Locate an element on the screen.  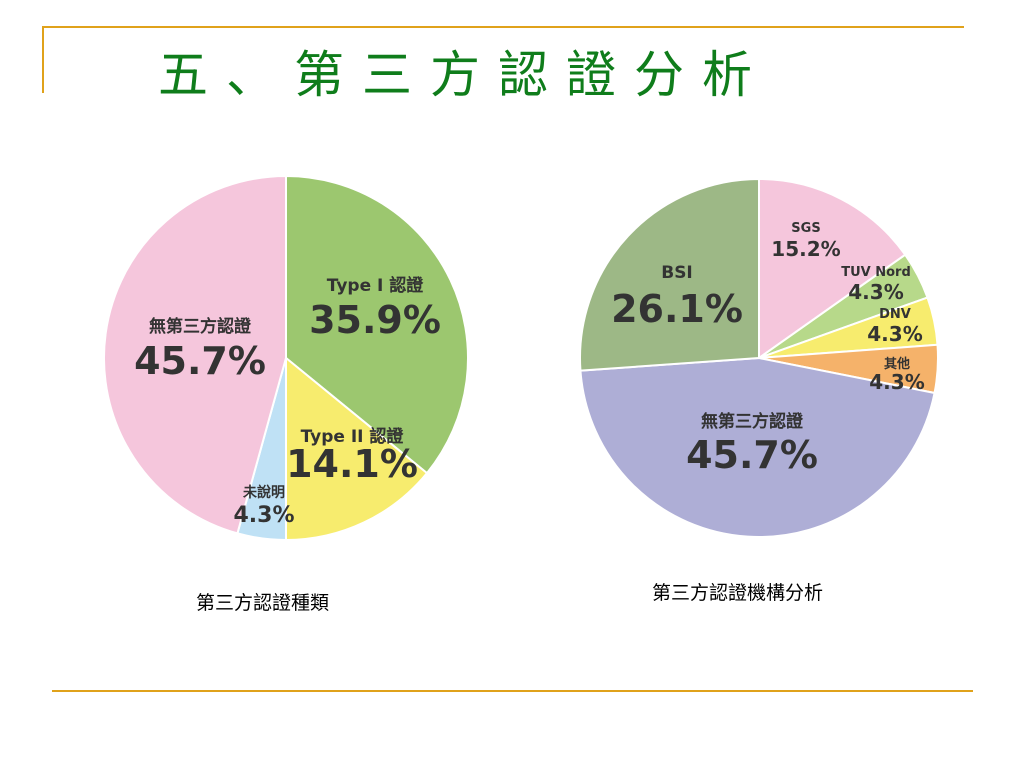
pie-slice-type-i is located at coordinates (377, 324).